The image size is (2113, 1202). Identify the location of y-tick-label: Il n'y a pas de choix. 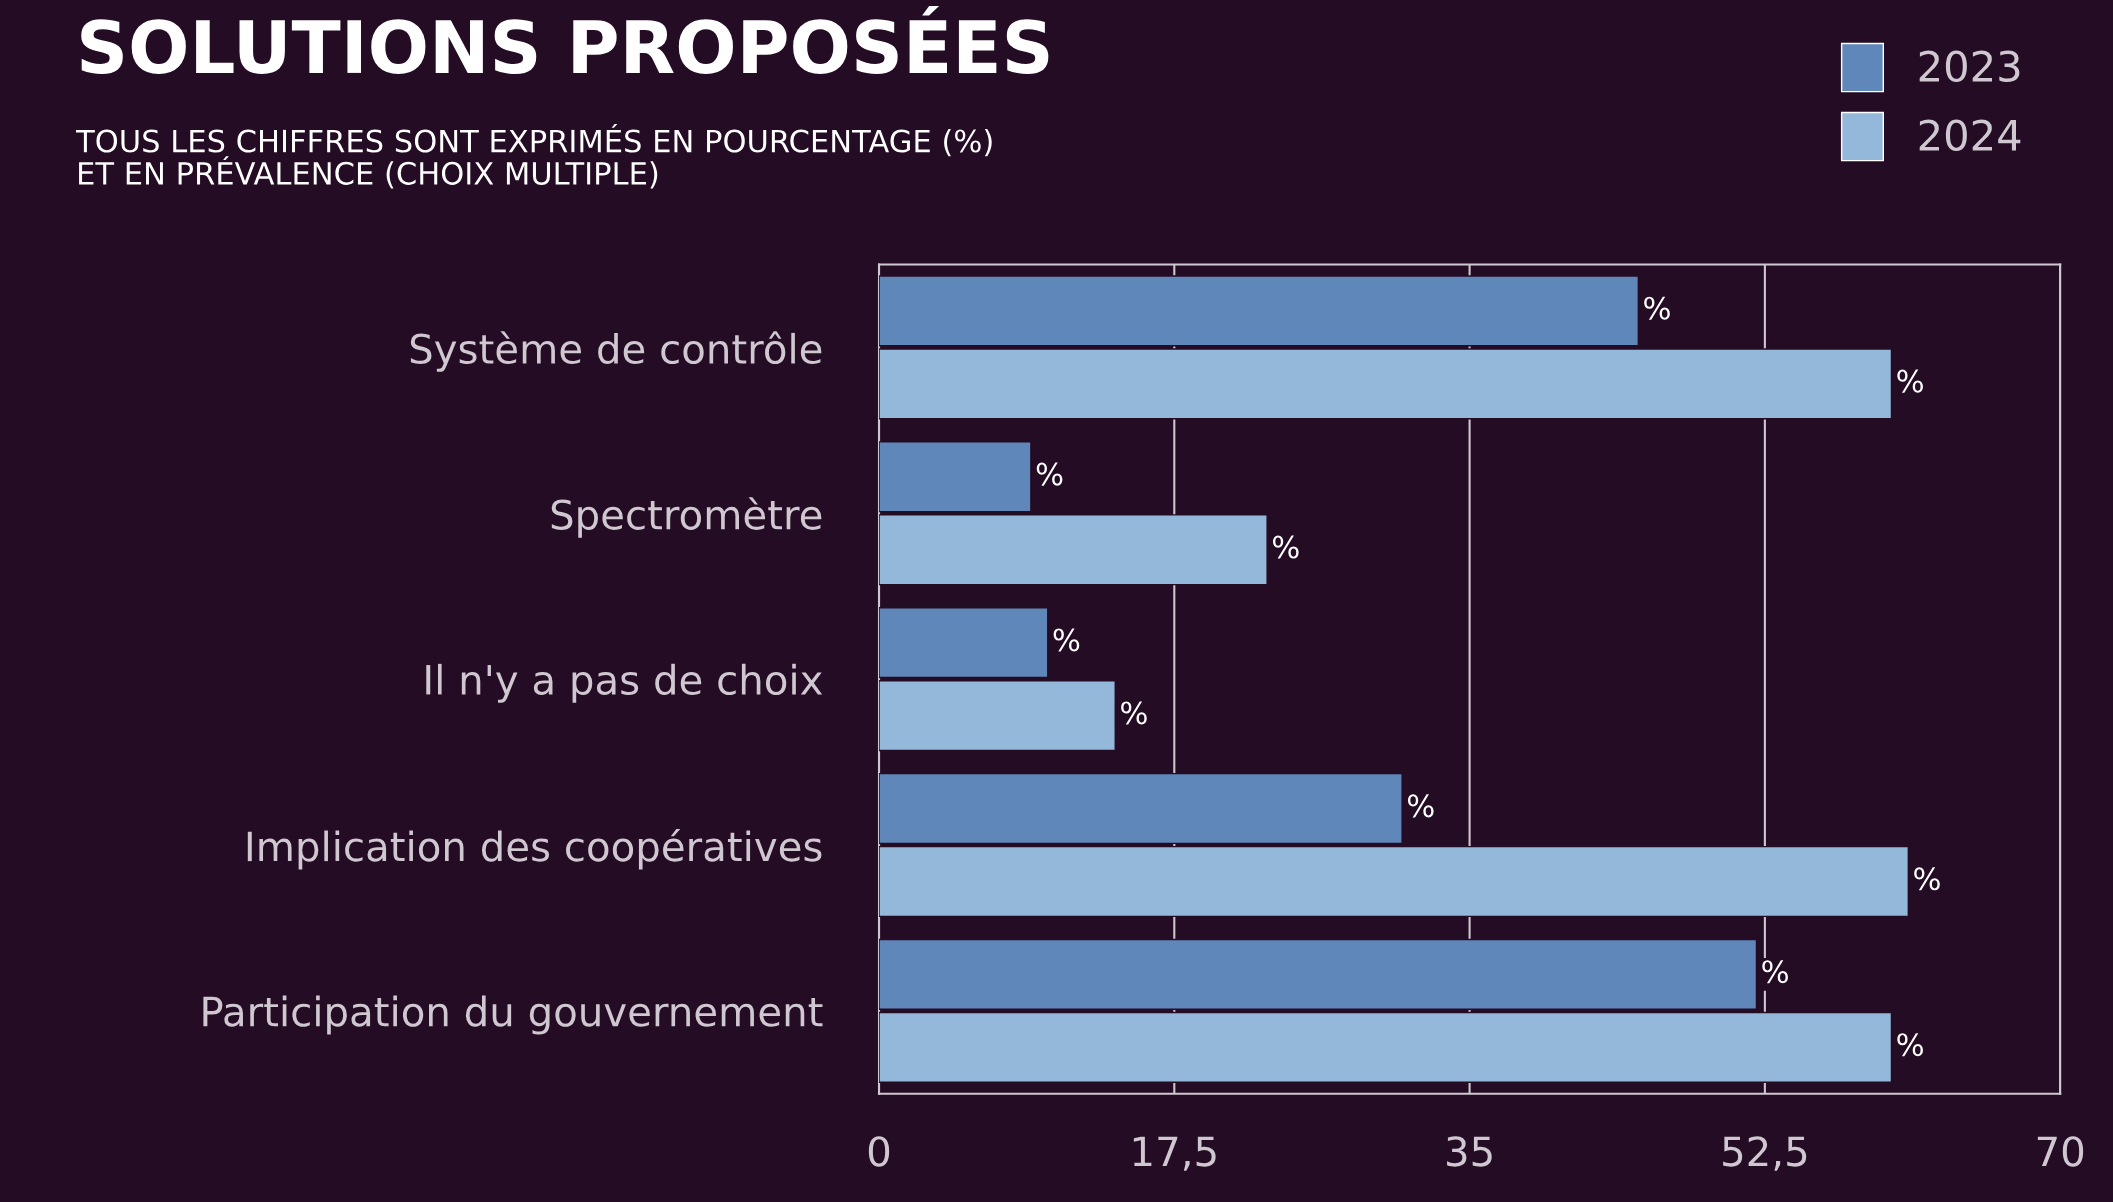
(624, 683).